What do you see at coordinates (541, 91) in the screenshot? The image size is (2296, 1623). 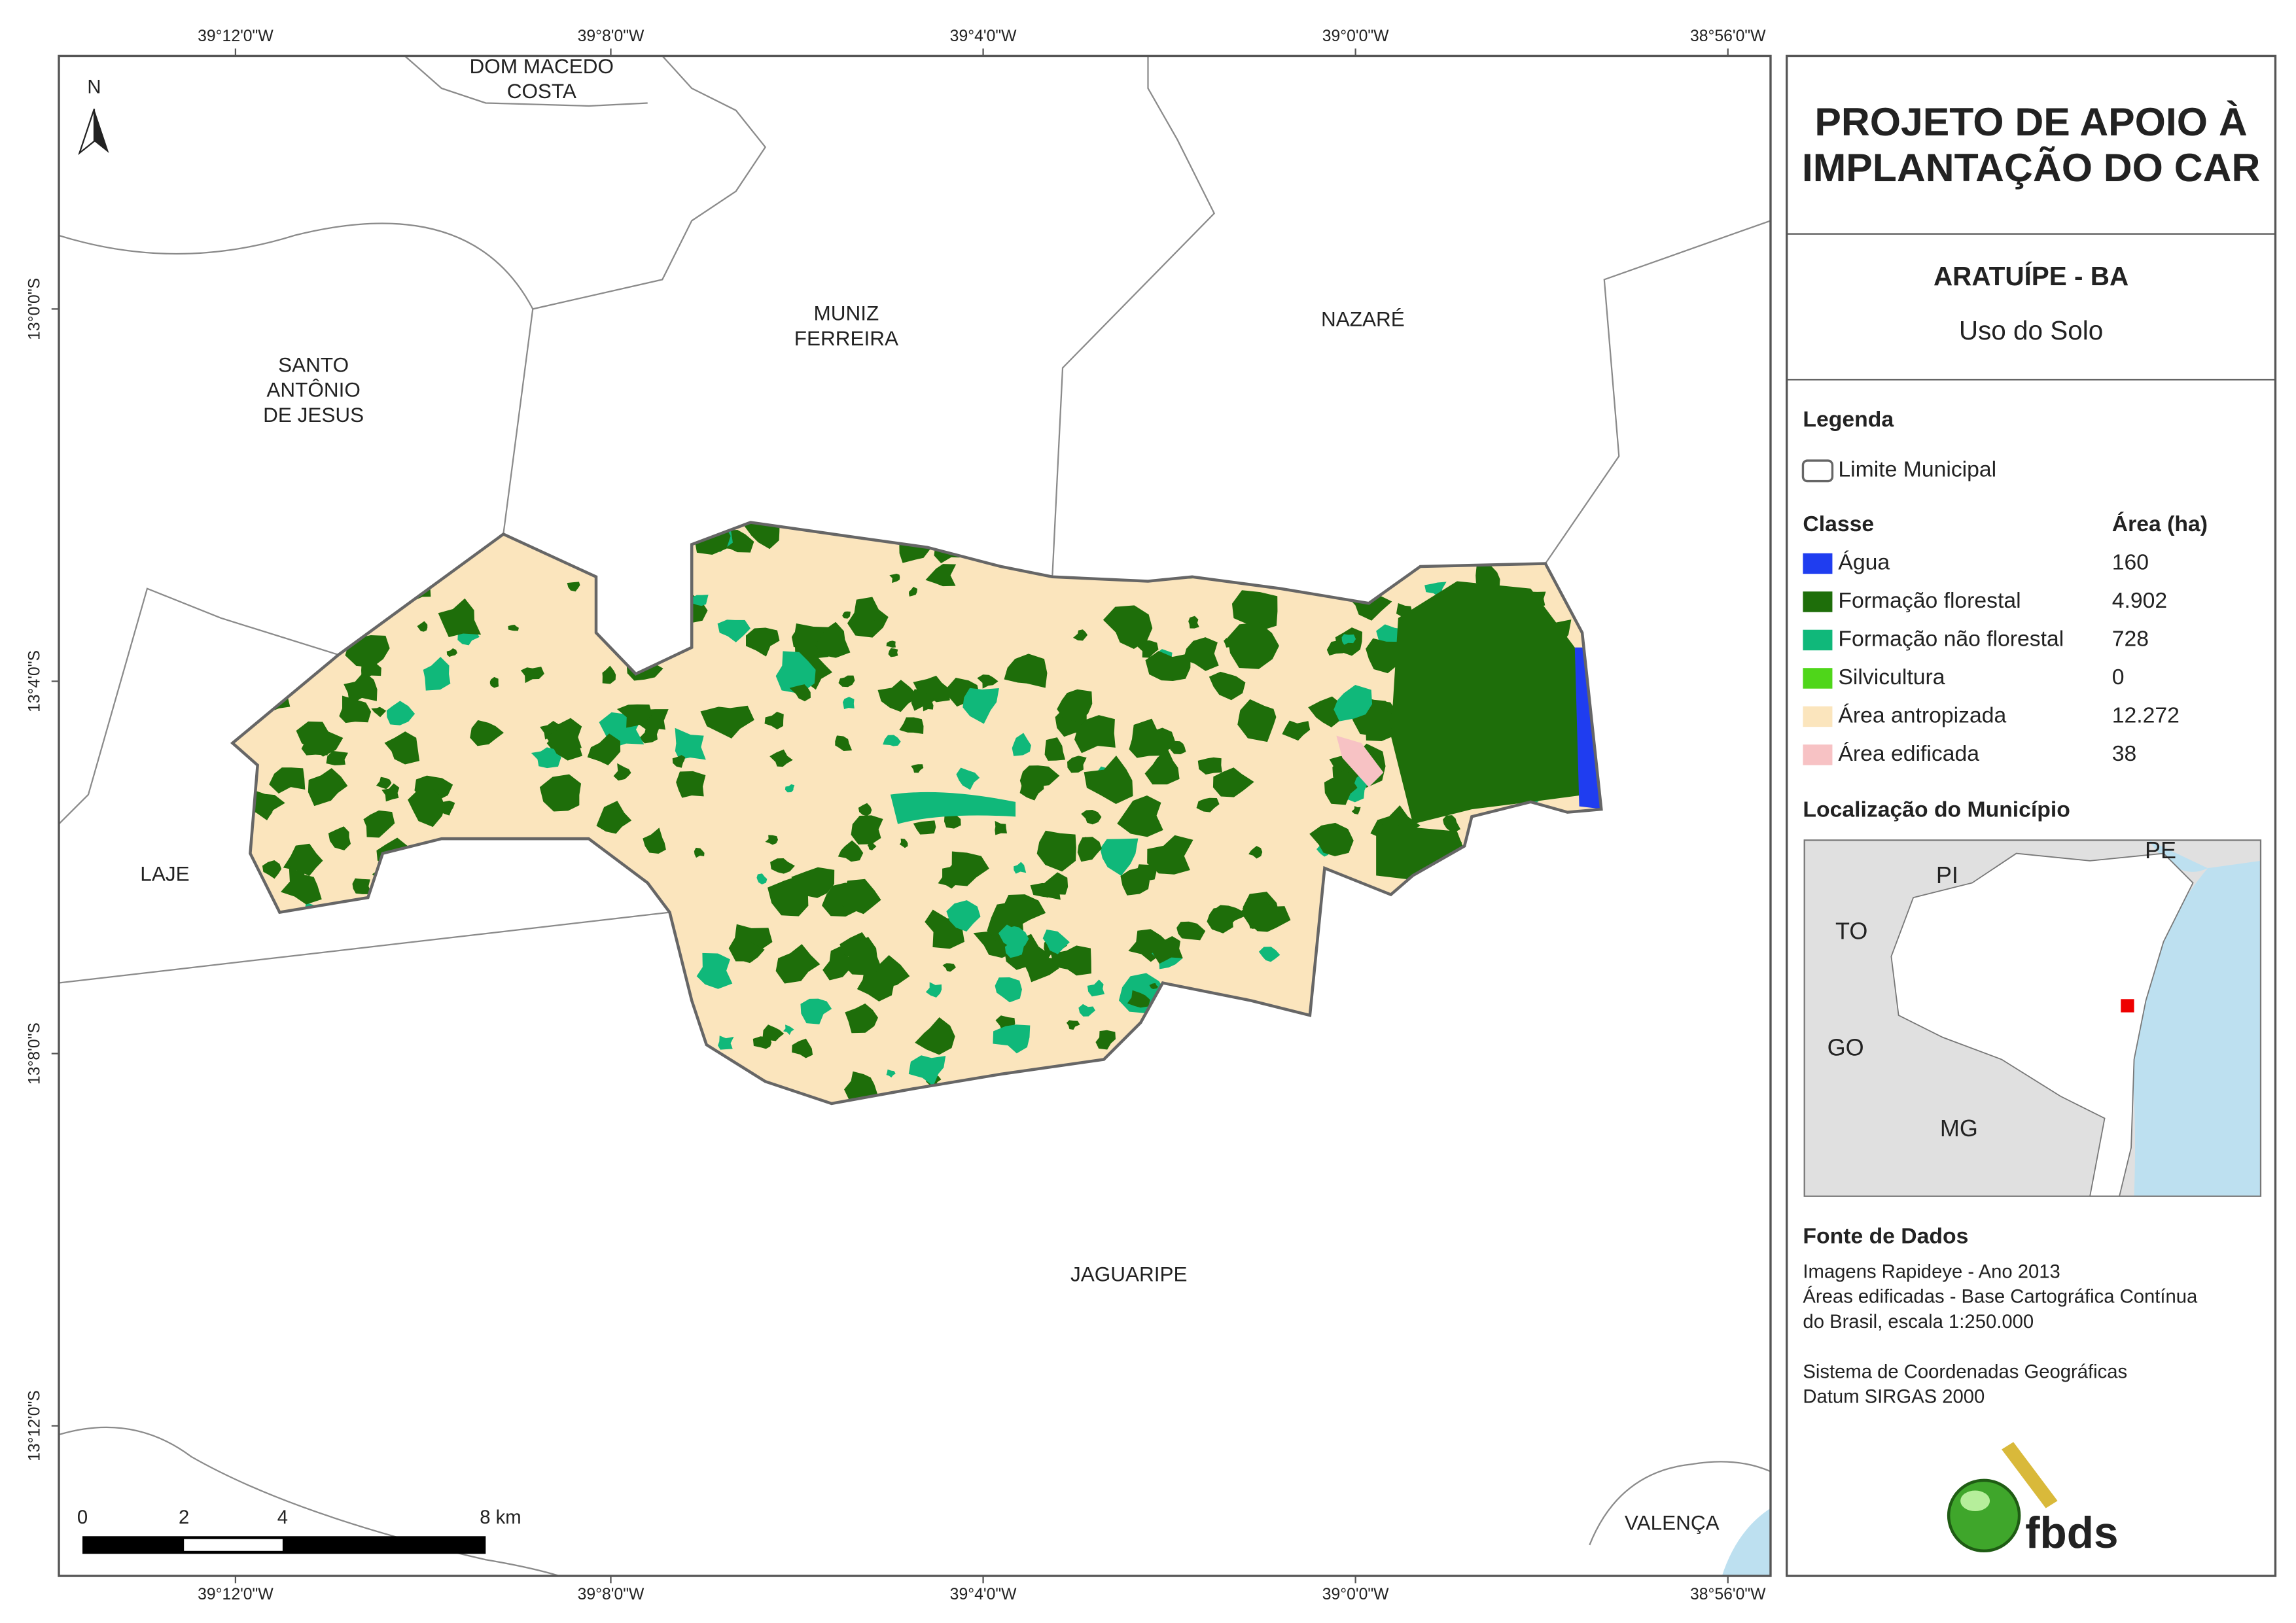 I see `place-label: COSTA` at bounding box center [541, 91].